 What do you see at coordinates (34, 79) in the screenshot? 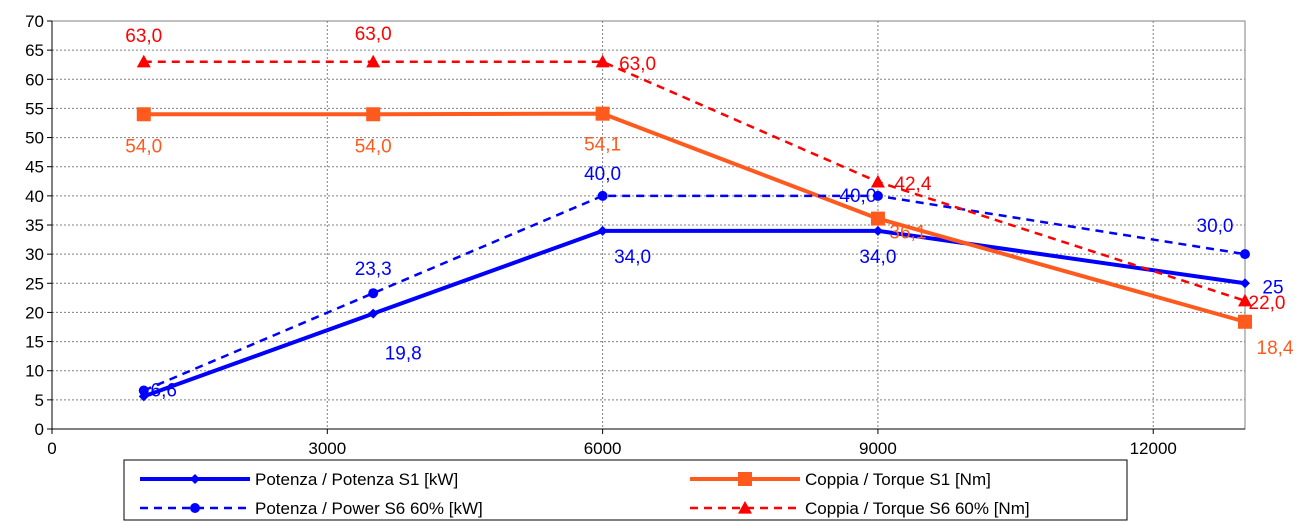
I see `y-tick-label: 60` at bounding box center [34, 79].